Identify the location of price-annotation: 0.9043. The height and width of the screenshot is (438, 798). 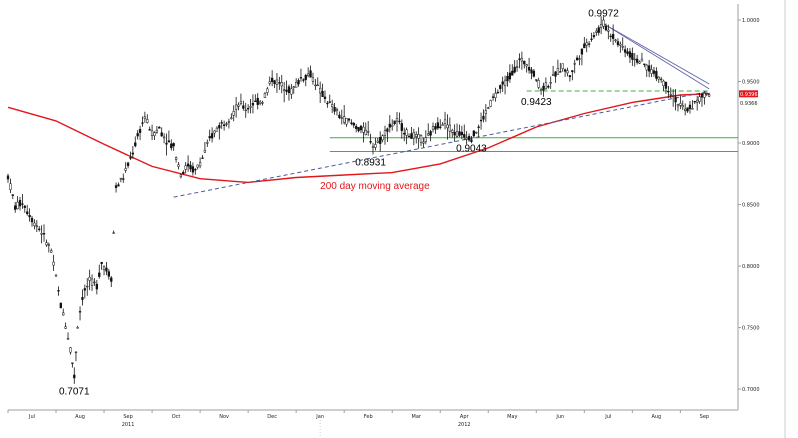
(471, 149).